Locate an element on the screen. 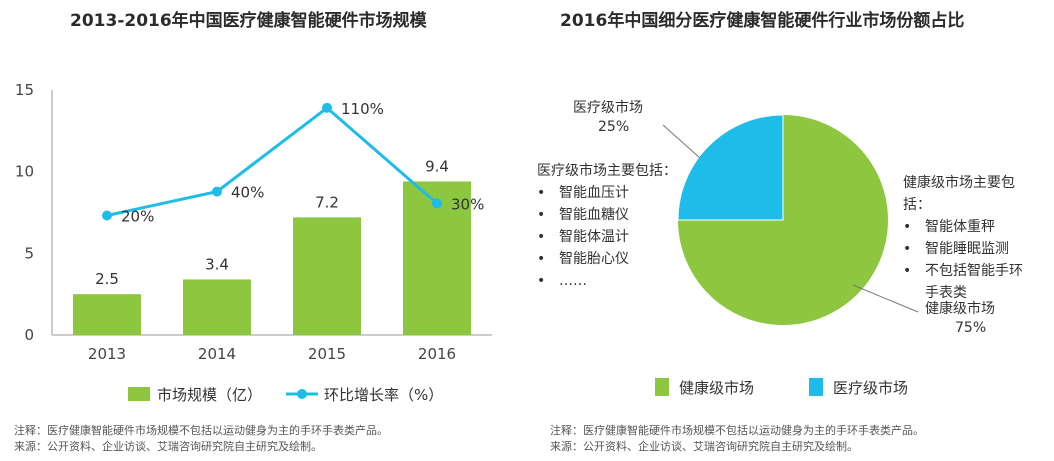 This screenshot has height=461, width=1054. health-annotation-heading: 健康级市场主要包 is located at coordinates (959, 183).